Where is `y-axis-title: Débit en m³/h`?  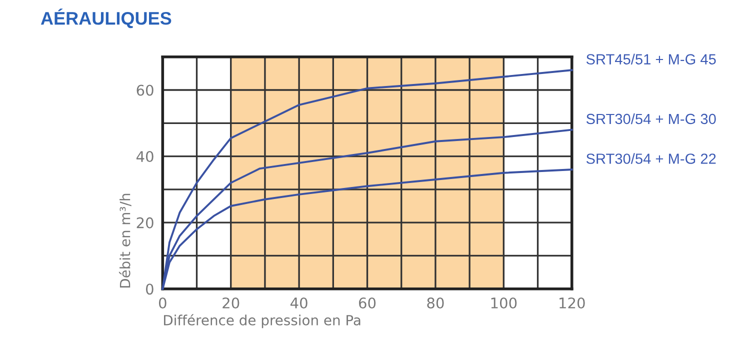 y-axis-title: Débit en m³/h is located at coordinates (125, 241).